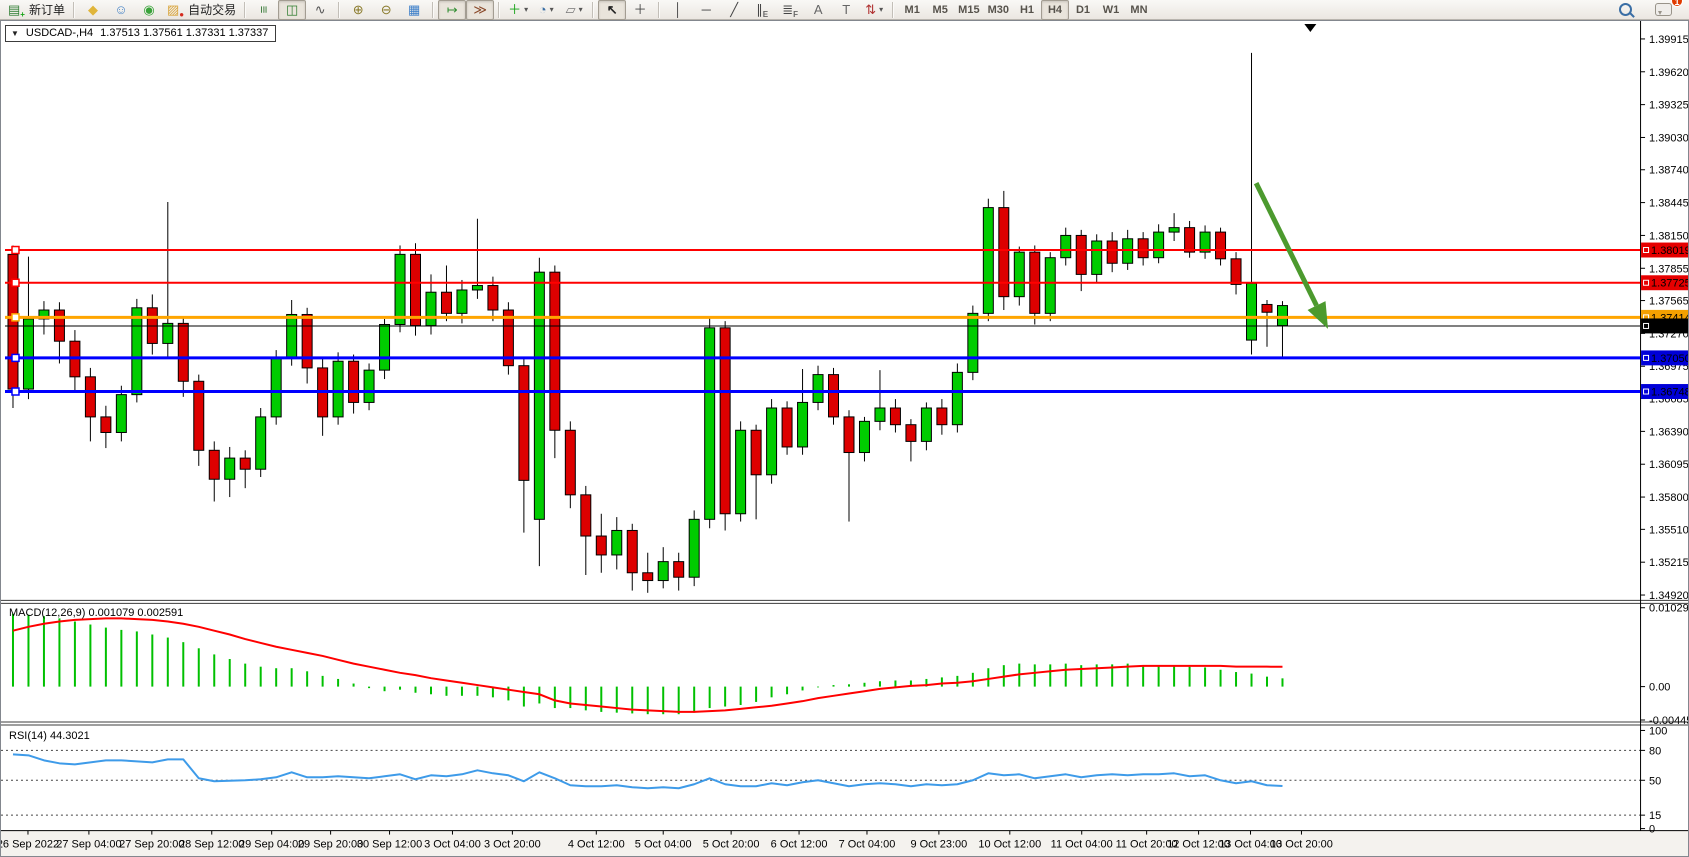 Image resolution: width=1689 pixels, height=857 pixels. What do you see at coordinates (1669, 318) in the screenshot?
I see `svg-text: 1.37414` at bounding box center [1669, 318].